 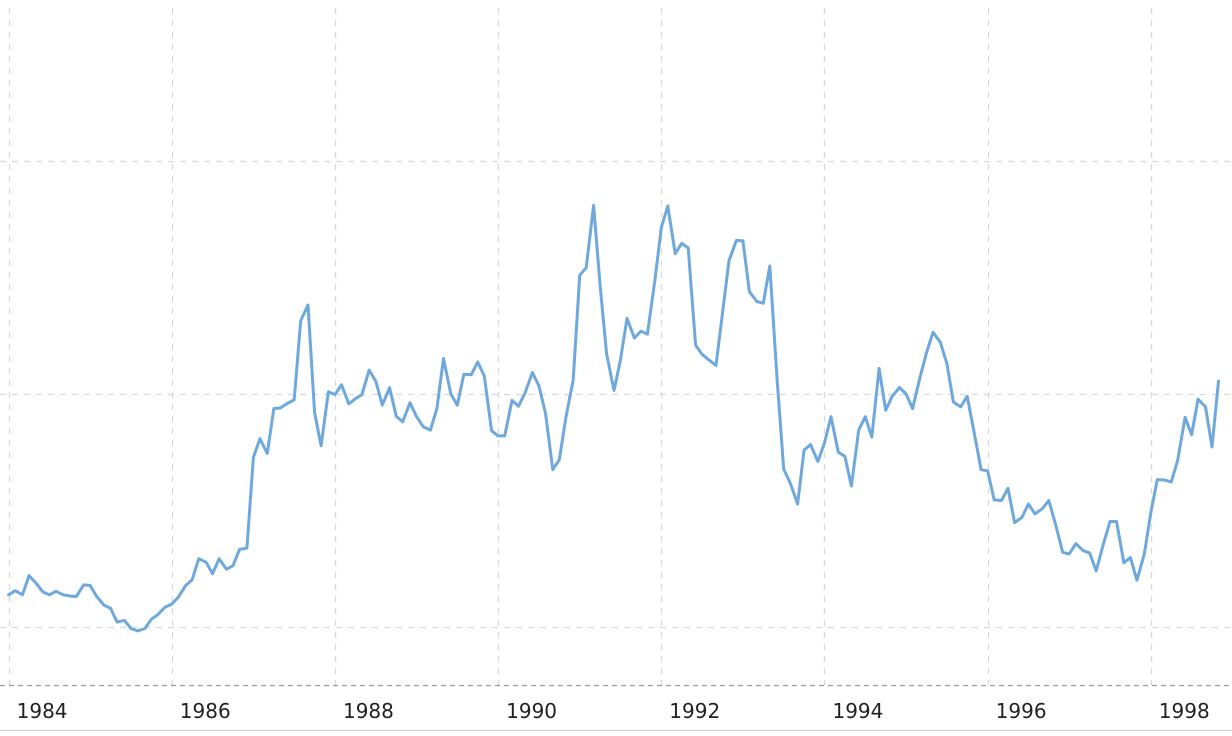 What do you see at coordinates (1184, 711) in the screenshot?
I see `x-tick-label-1998: 1998` at bounding box center [1184, 711].